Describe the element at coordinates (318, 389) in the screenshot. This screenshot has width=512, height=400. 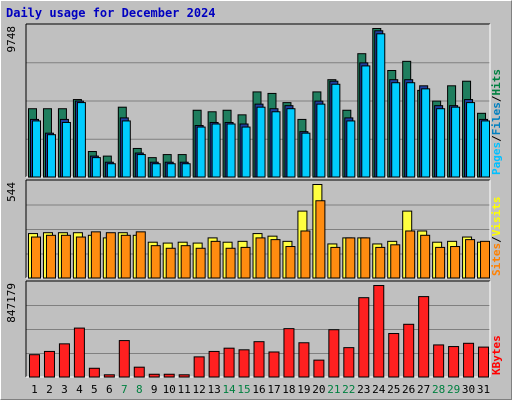
I see `x-tick-label: 20` at that location.